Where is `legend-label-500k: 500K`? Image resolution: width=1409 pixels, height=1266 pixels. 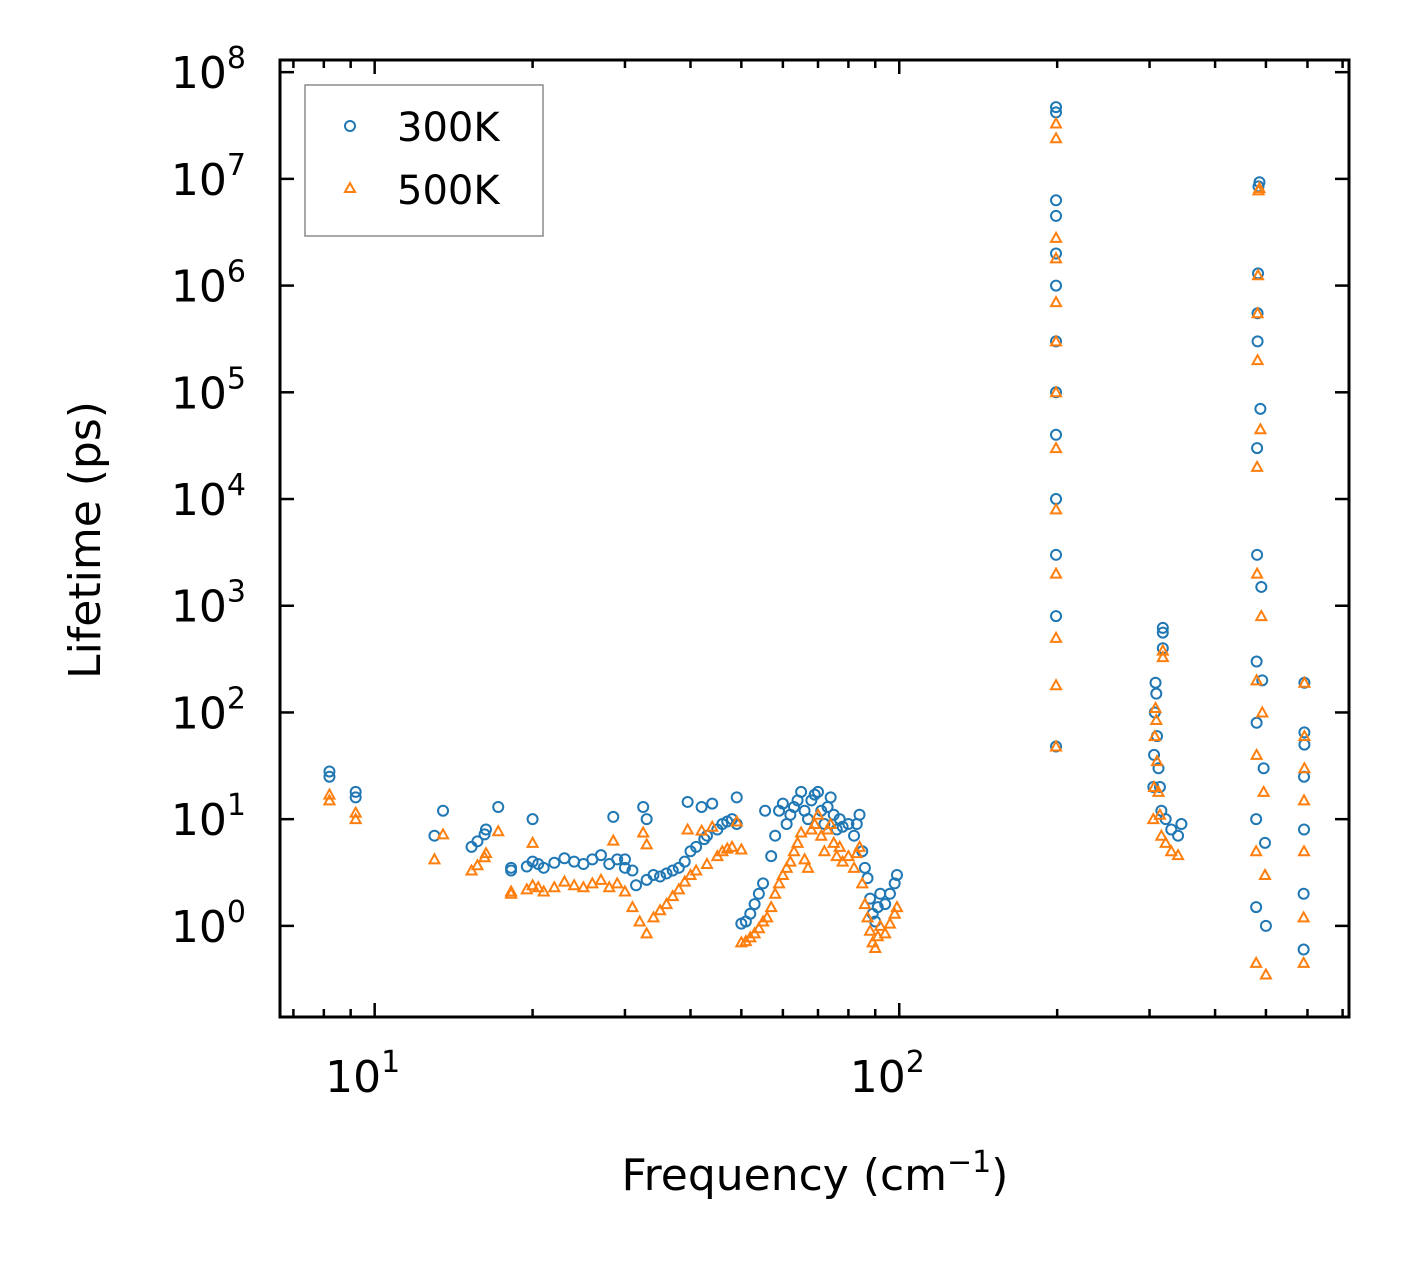
legend-label-500k: 500K is located at coordinates (449, 191).